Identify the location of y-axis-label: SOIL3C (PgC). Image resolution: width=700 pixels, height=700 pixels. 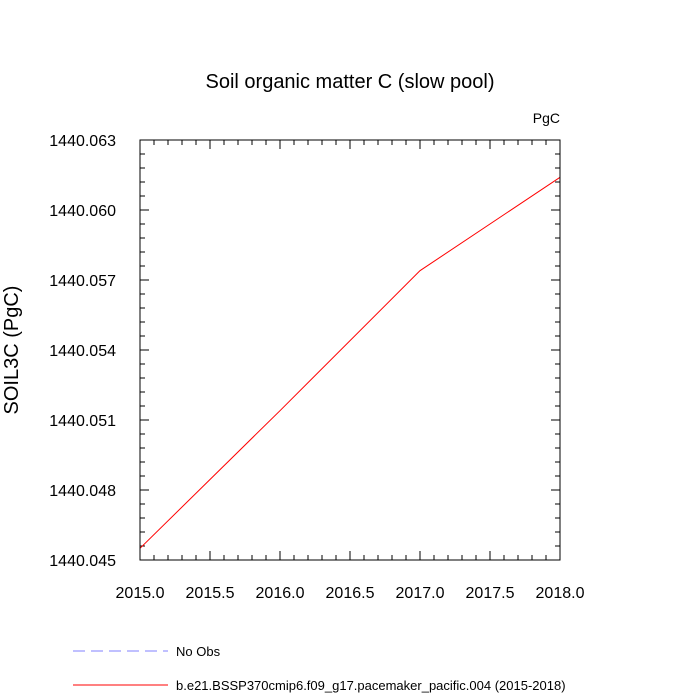
(12, 350).